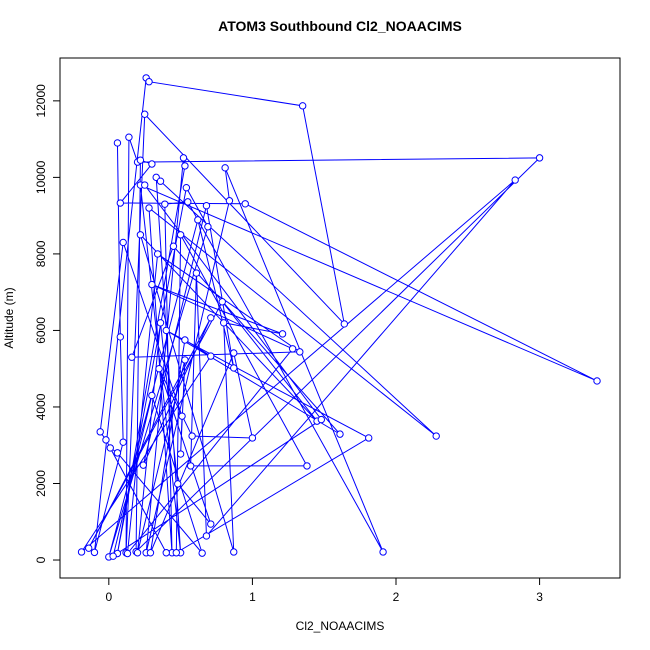  Describe the element at coordinates (9, 317) in the screenshot. I see `y-axis-label: Altitude (m)` at that location.